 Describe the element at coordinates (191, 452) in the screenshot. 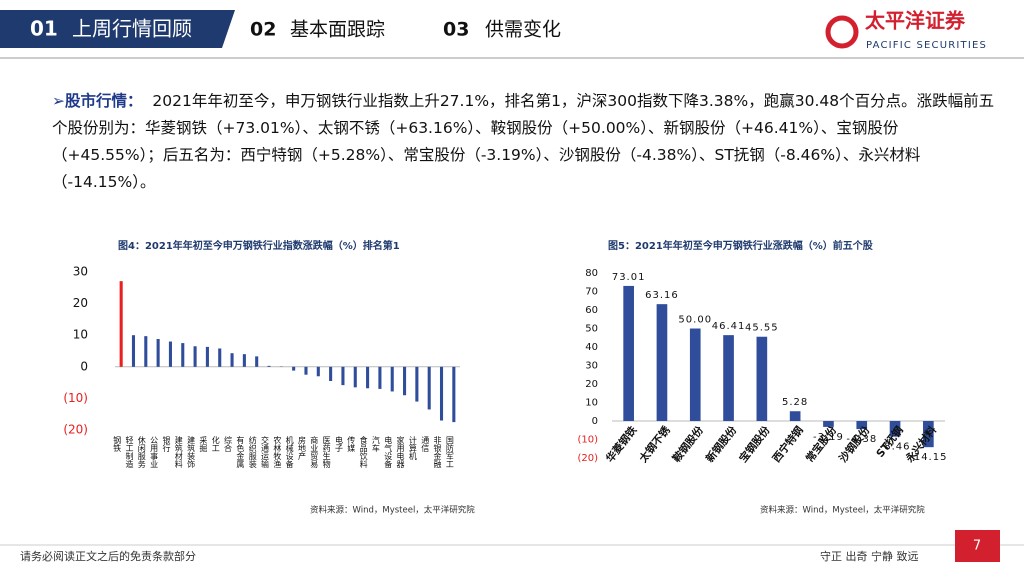

I see `x-tick-label: 建筑装饰` at that location.